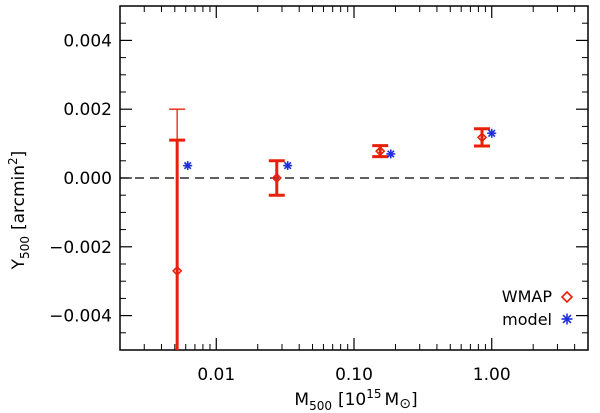  Describe the element at coordinates (527, 319) in the screenshot. I see `legend-label-model: model` at that location.